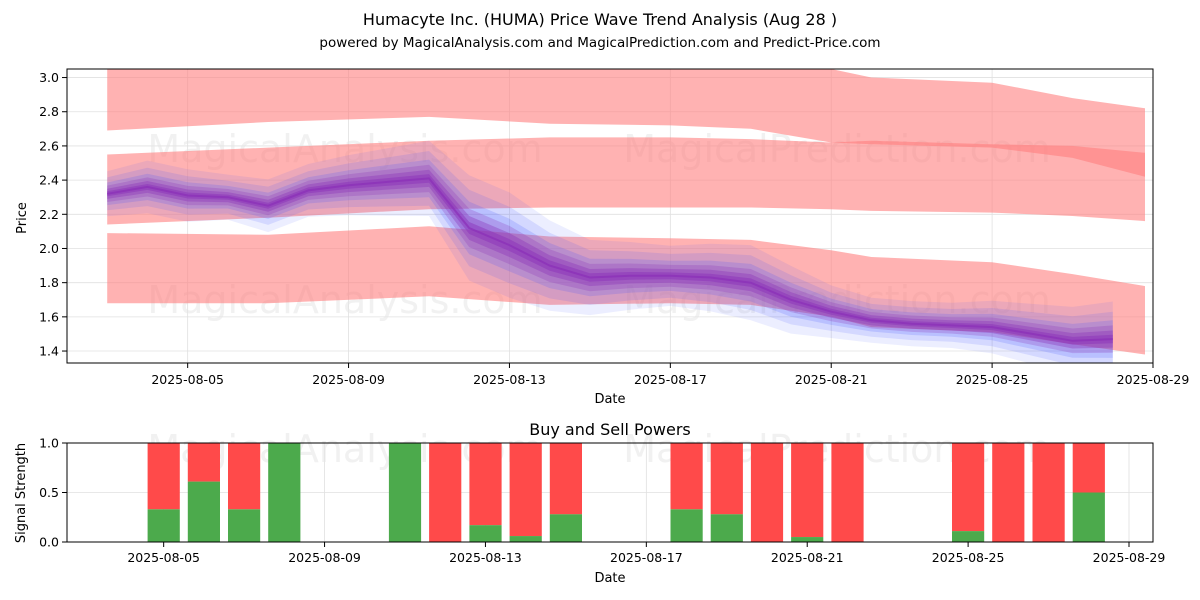 The image size is (1200, 600). I want to click on power-x-tick-label: 2025-08-05, so click(163, 557).